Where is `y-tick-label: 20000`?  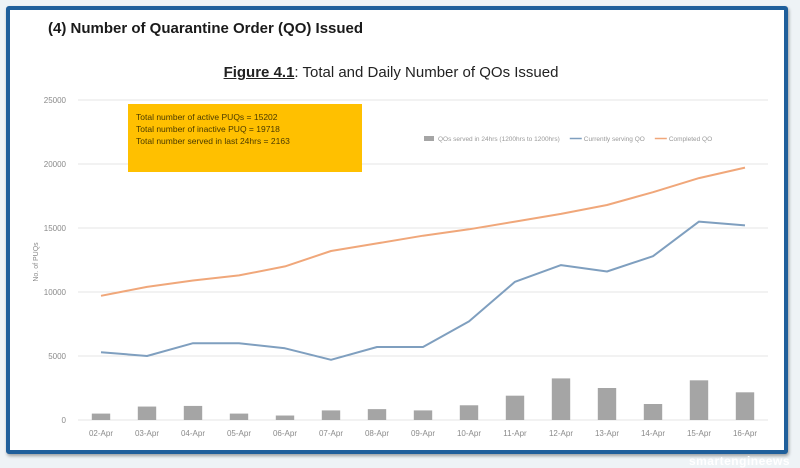 y-tick-label: 20000 is located at coordinates (55, 164).